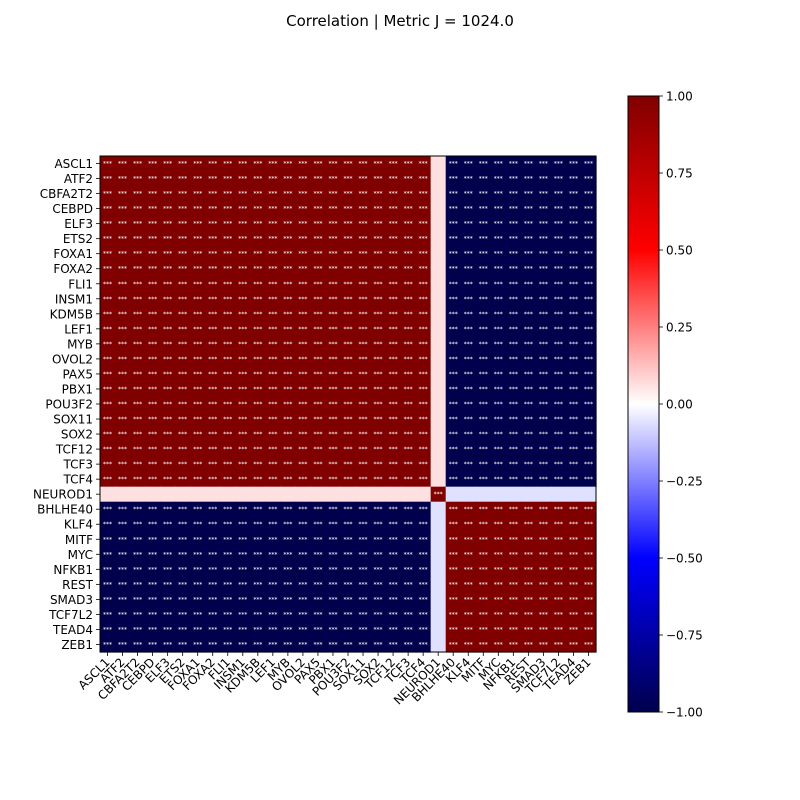 The width and height of the screenshot is (800, 800). What do you see at coordinates (73, 254) in the screenshot?
I see `y-tick-label: FOXA1` at bounding box center [73, 254].